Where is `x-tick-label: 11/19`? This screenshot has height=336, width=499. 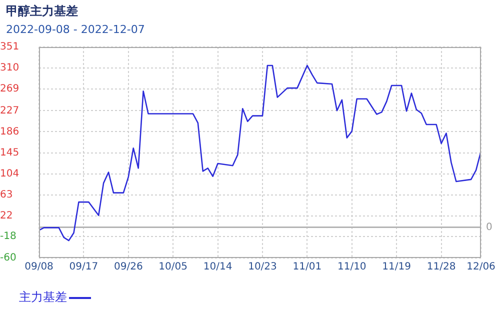
x-tick-label: 11/19 is located at coordinates (396, 267).